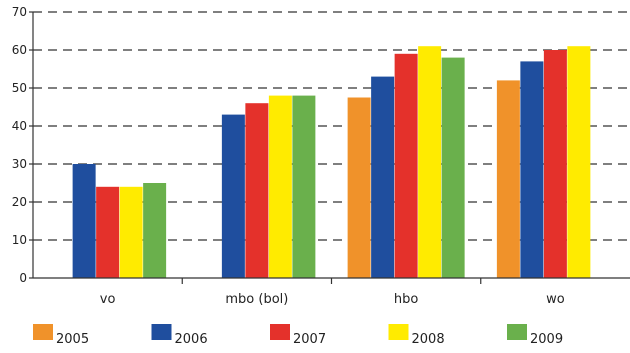 The width and height of the screenshot is (630, 353). I want to click on x-category-label: wo, so click(555, 299).